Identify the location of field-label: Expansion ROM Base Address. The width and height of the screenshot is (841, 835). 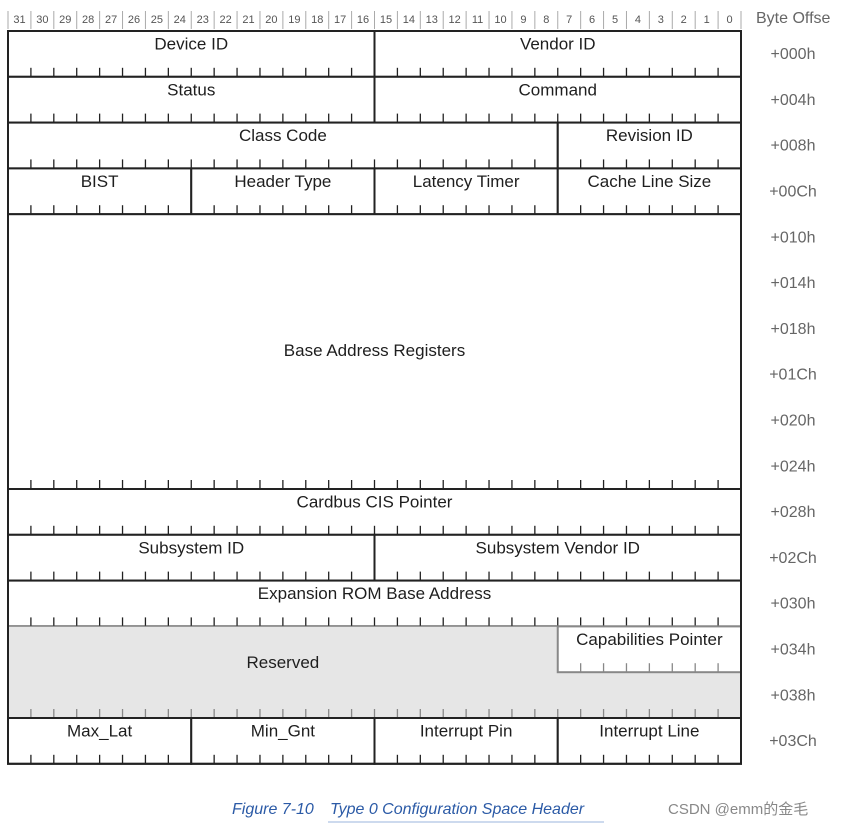
(374, 593).